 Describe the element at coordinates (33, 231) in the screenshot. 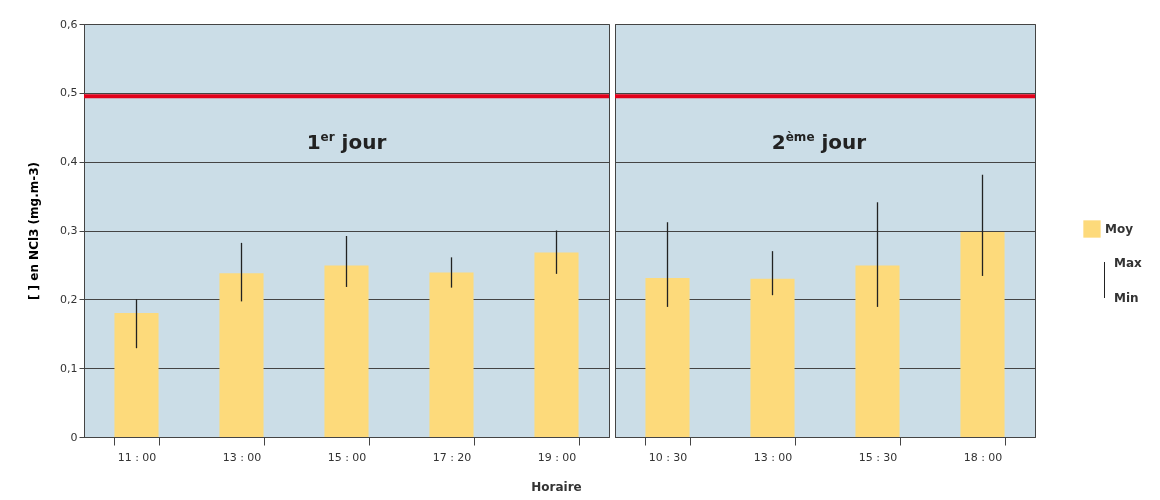

I see `y-axis-title: [ ] en NCl3 (mg.m-3)` at that location.